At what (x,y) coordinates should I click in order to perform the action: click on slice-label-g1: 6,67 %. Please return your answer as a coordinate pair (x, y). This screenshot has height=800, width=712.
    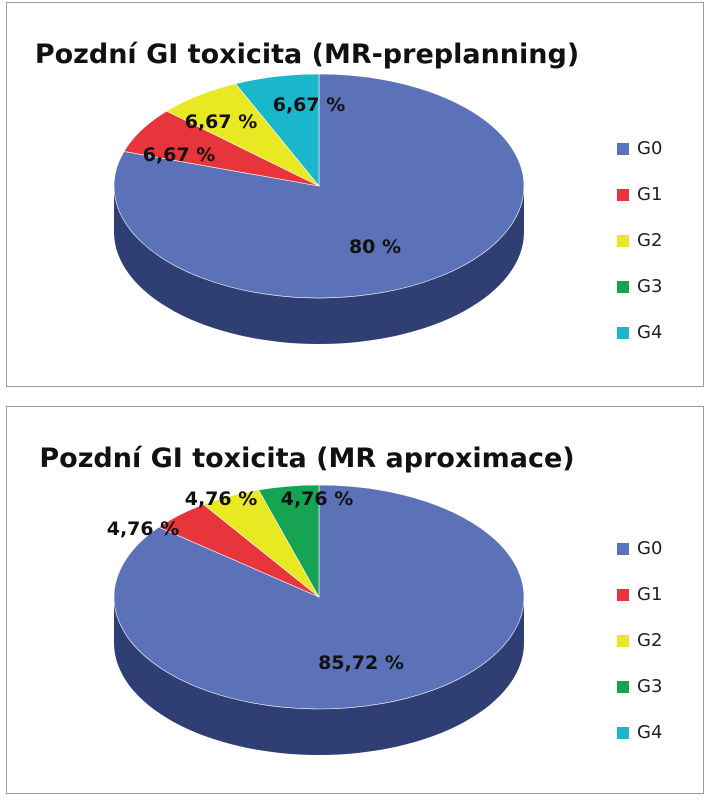
    Looking at the image, I should click on (179, 155).